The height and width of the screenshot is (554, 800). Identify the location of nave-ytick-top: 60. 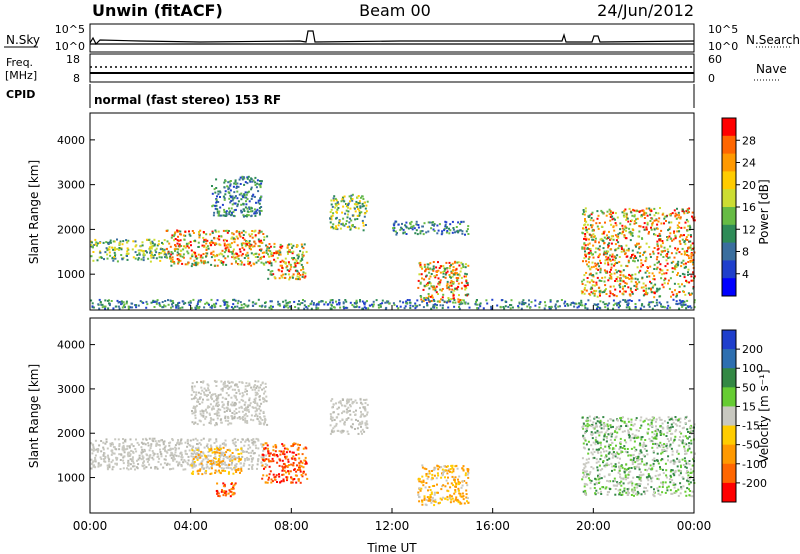
(715, 59).